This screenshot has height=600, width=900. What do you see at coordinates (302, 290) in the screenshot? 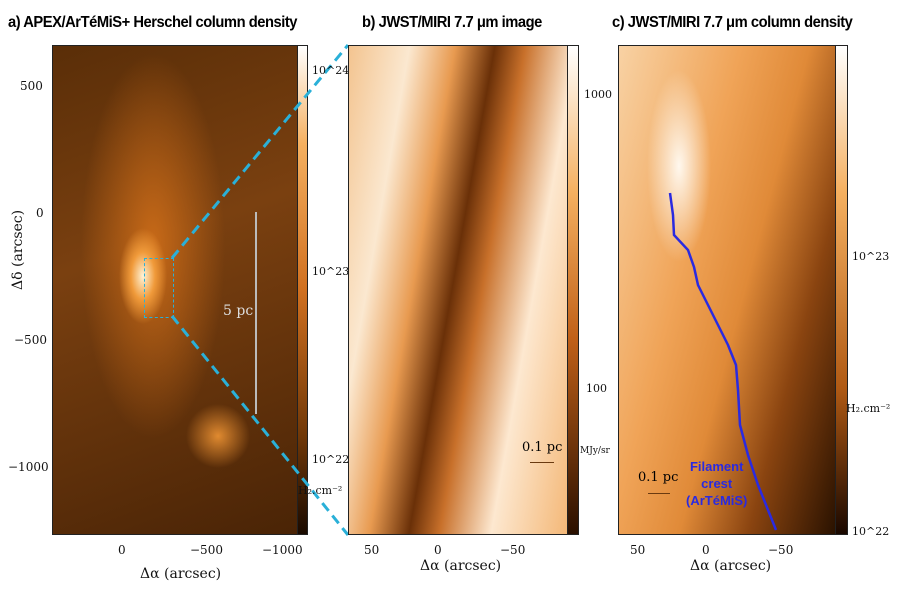
I see `panel-a-colorbar` at bounding box center [302, 290].